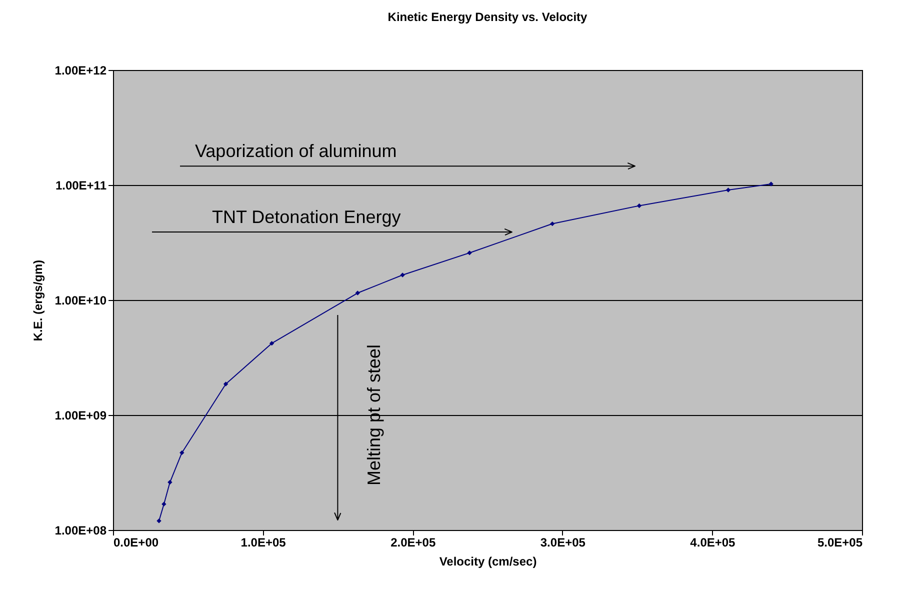 The image size is (911, 601). What do you see at coordinates (263, 543) in the screenshot?
I see `x-tick-label: 1.0E+05` at bounding box center [263, 543].